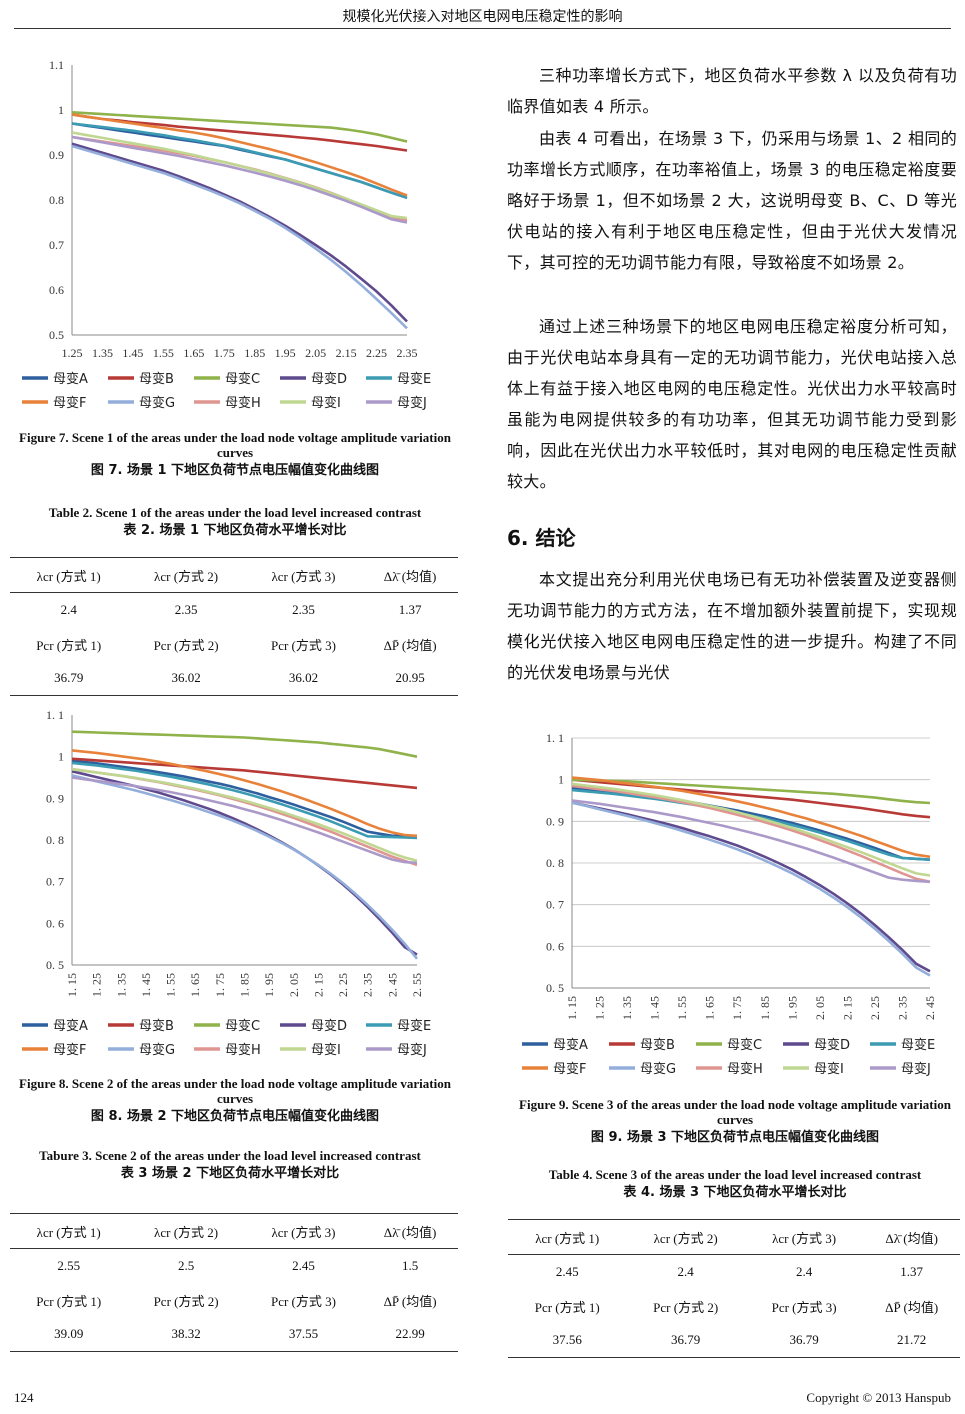 The image size is (965, 1414). I want to click on table-header-cell: Pcr (方式 3), so click(303, 1301).